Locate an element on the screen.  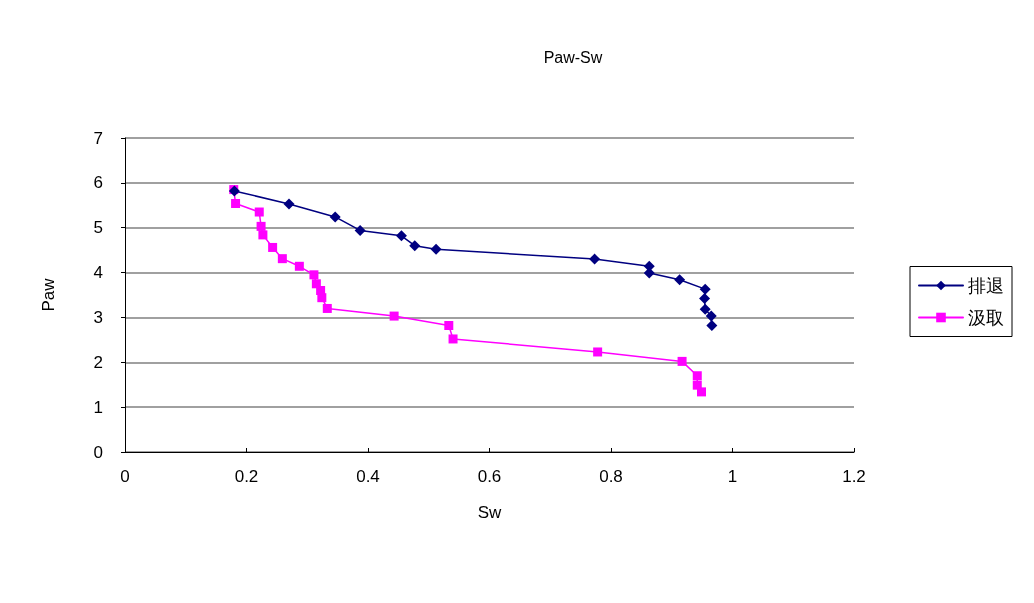
y-axis-title: Paw is located at coordinates (48, 294).